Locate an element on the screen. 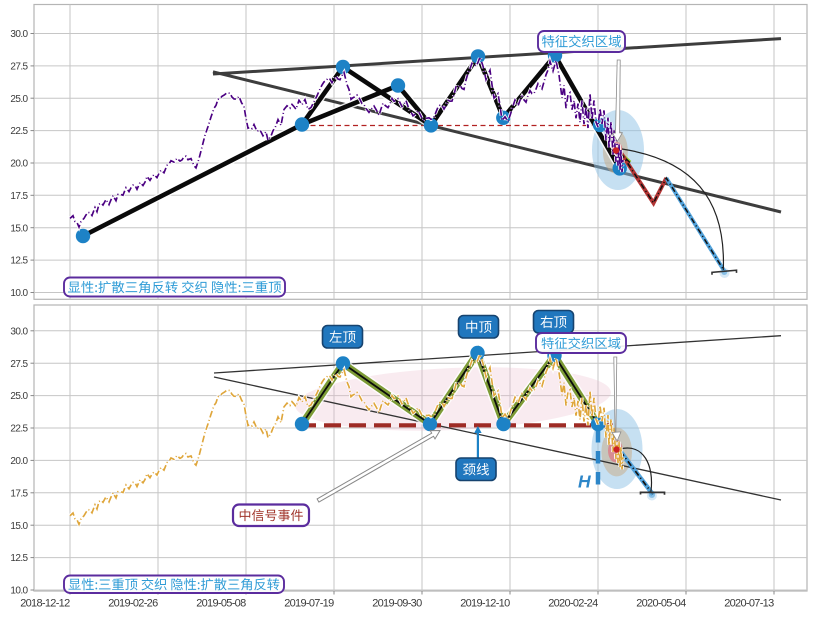 Image resolution: width=822 pixels, height=622 pixels. svg-text: 2019-12-10 is located at coordinates (485, 604).